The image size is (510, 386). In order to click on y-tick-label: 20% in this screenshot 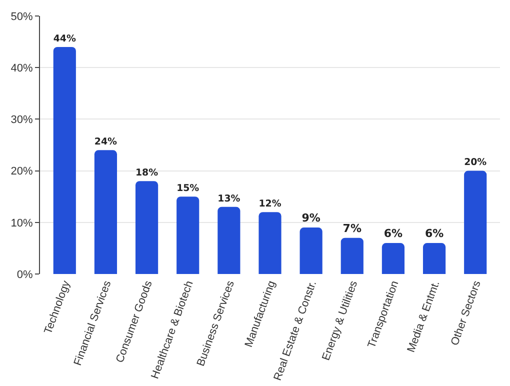, I will do `click(22, 172)`.